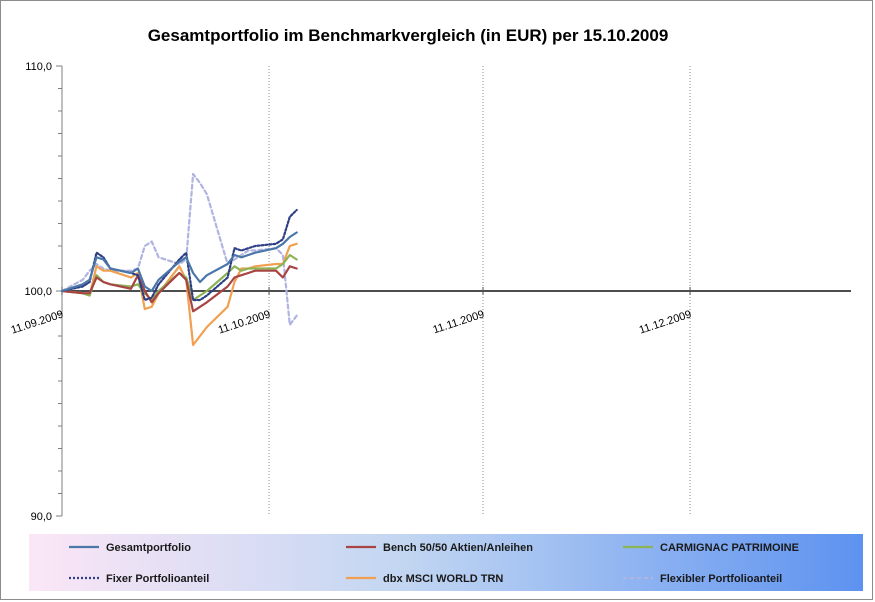 Image resolution: width=875 pixels, height=602 pixels. I want to click on x-tick-label: 11.09.2009, so click(37, 322).